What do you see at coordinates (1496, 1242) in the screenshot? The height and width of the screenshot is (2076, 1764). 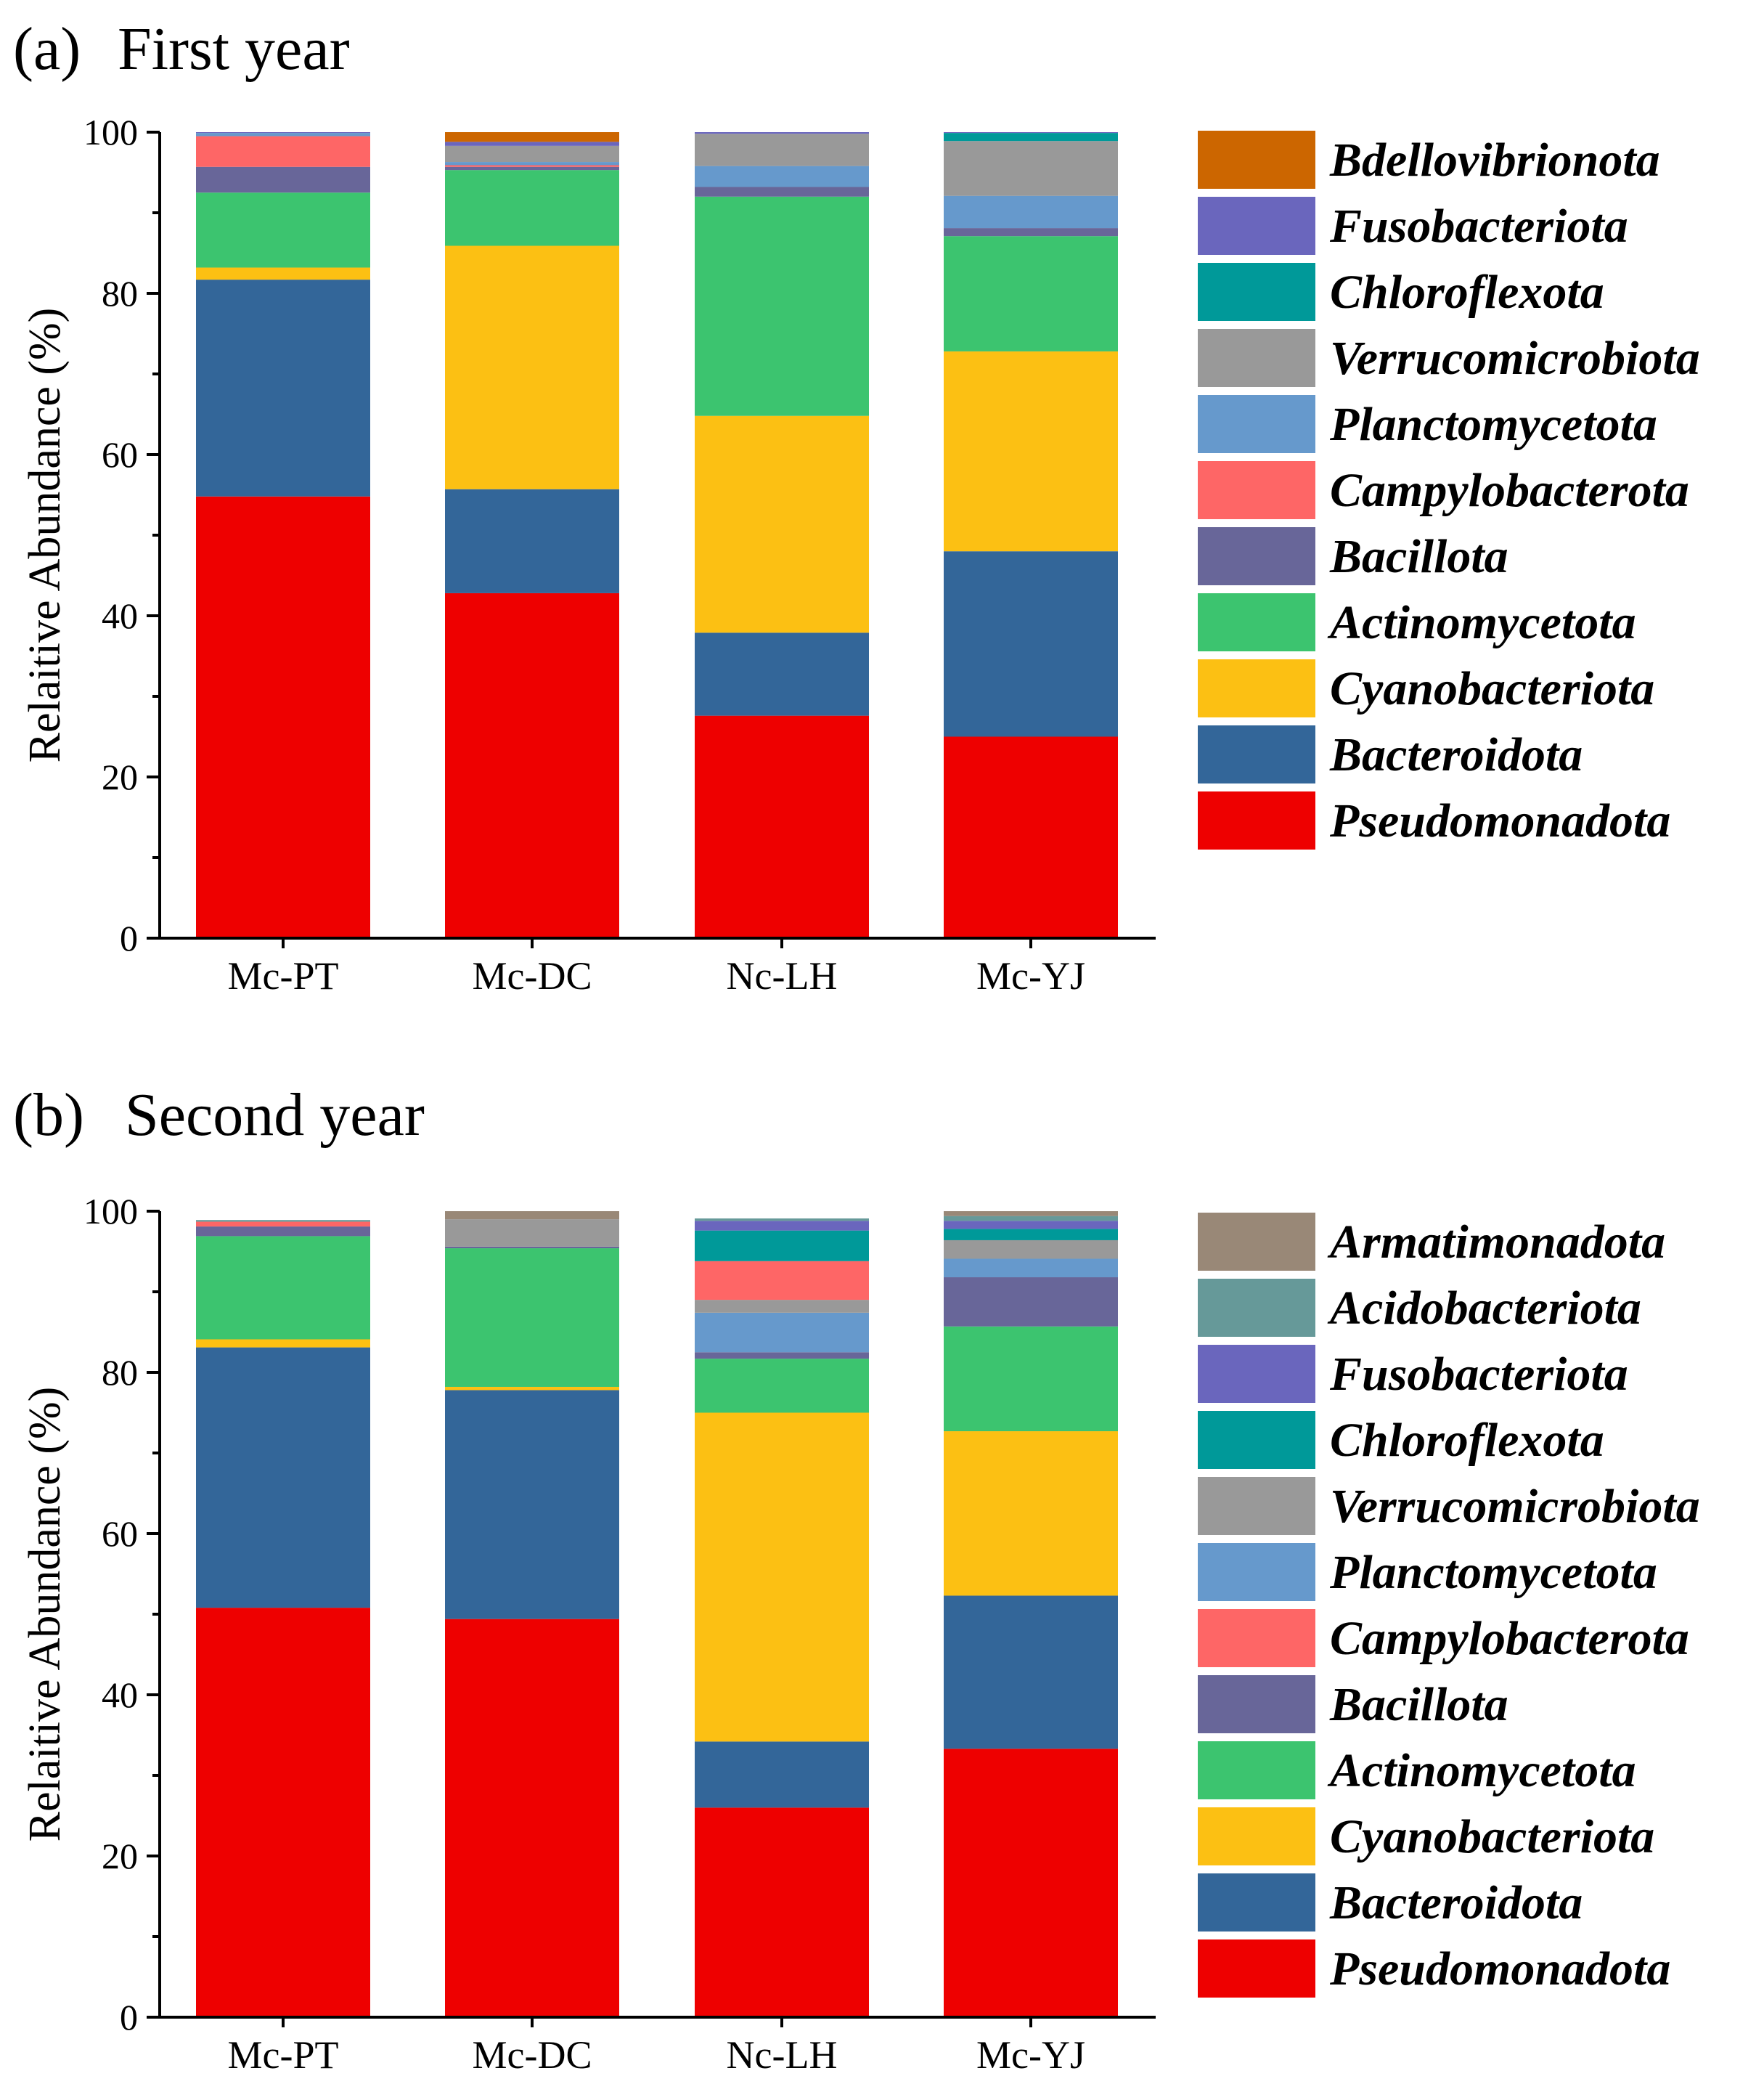 I see `legend-label: Armatimonadota` at bounding box center [1496, 1242].